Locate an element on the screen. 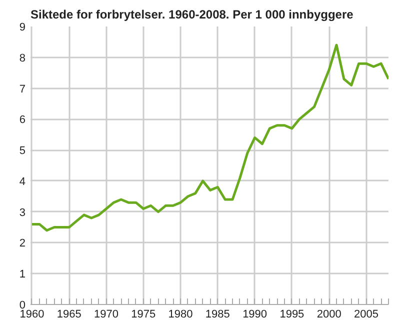  x-tick-label: 1985 is located at coordinates (217, 314).